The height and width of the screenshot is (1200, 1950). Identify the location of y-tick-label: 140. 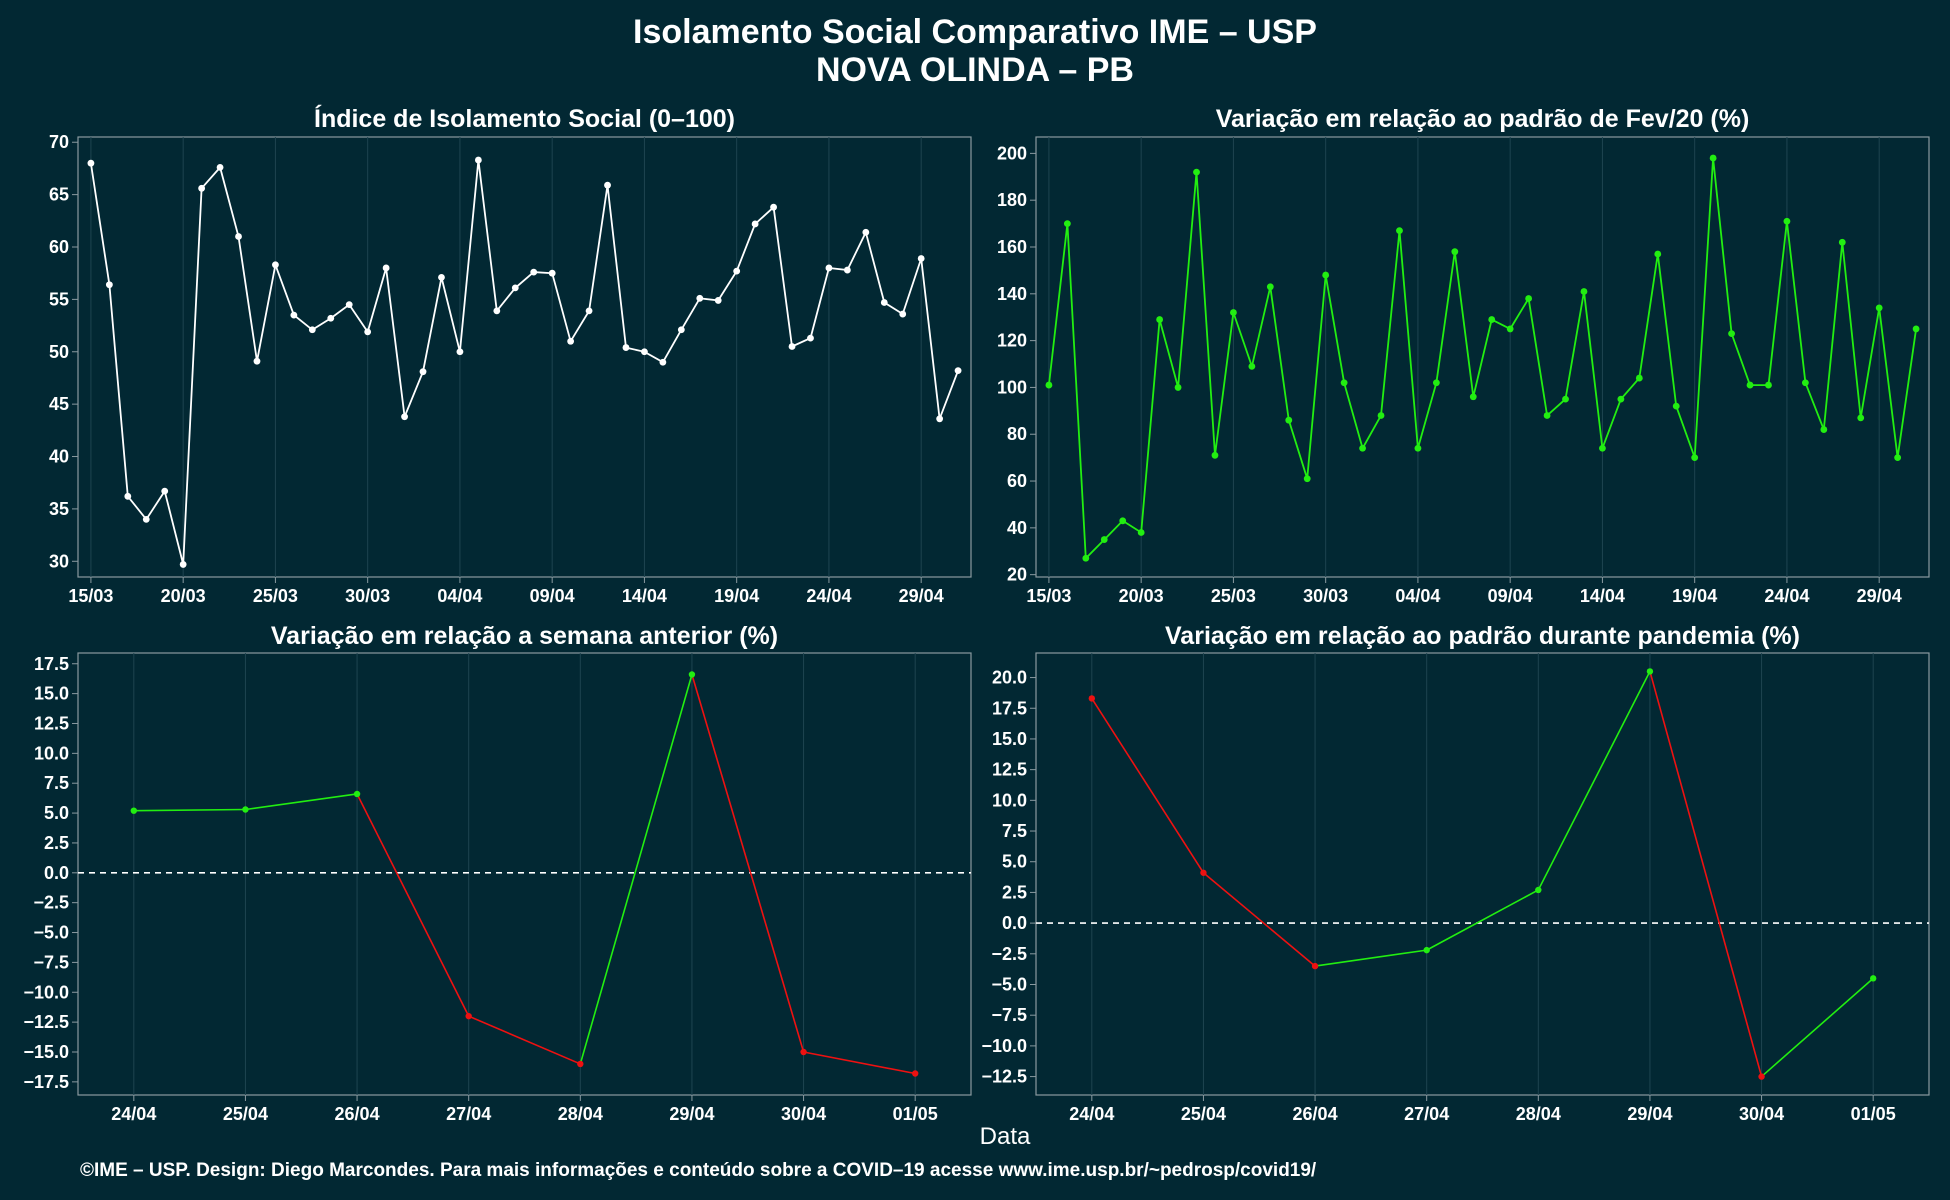
(1012, 294).